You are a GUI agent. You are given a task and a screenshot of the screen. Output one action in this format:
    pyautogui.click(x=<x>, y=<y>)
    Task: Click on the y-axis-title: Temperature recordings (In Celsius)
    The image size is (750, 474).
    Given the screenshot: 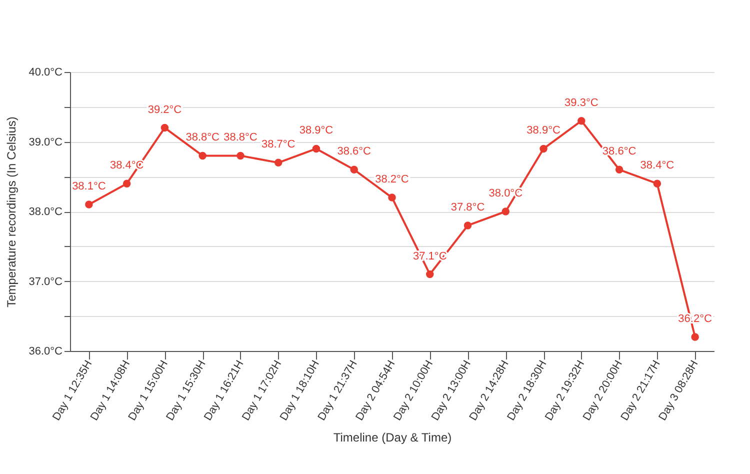 What is the action you would take?
    pyautogui.click(x=11, y=212)
    